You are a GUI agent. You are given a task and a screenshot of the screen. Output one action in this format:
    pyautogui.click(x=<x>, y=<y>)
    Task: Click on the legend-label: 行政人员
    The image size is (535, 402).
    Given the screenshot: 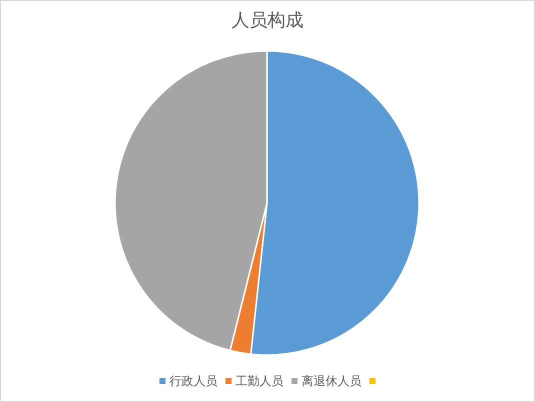 What is the action you would take?
    pyautogui.click(x=194, y=381)
    